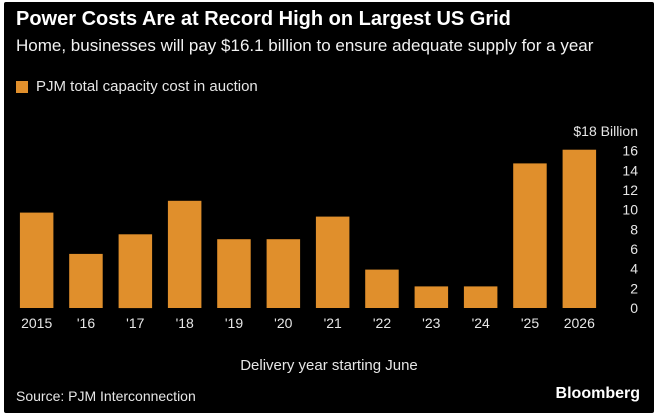 The width and height of the screenshot is (659, 417). Describe the element at coordinates (329, 365) in the screenshot. I see `x-axis-label: Delivery year starting June` at that location.